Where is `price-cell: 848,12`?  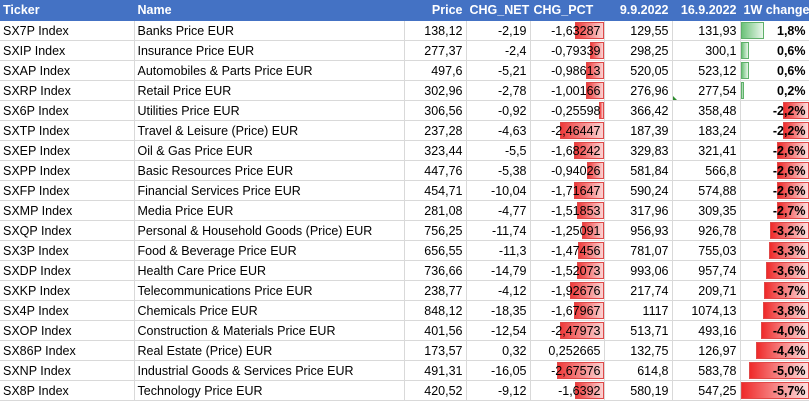 price-cell: 848,12 is located at coordinates (435, 310).